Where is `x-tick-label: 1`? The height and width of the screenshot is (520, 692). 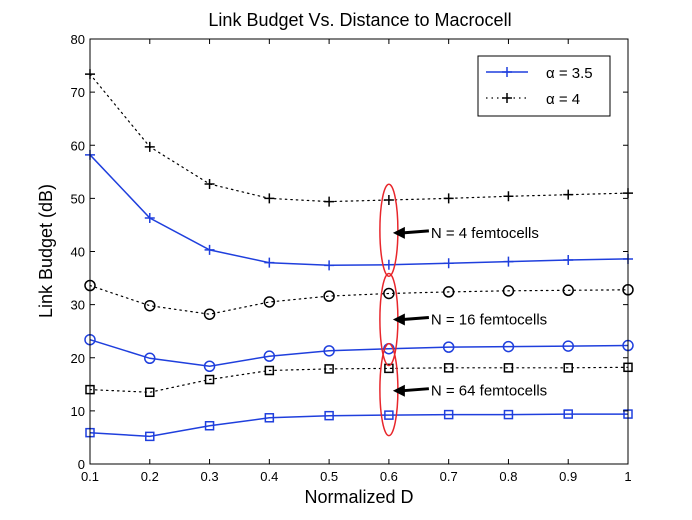 x-tick-label: 1 is located at coordinates (627, 476).